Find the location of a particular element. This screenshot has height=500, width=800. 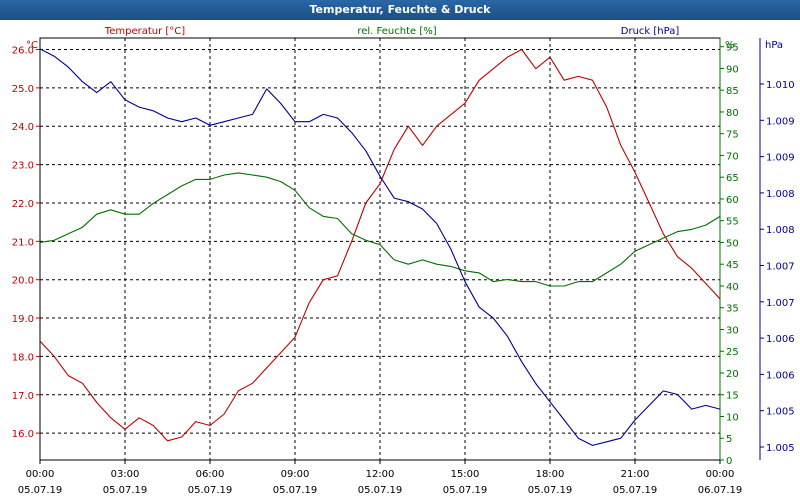

humidity-tick-label: 90 is located at coordinates (732, 69).